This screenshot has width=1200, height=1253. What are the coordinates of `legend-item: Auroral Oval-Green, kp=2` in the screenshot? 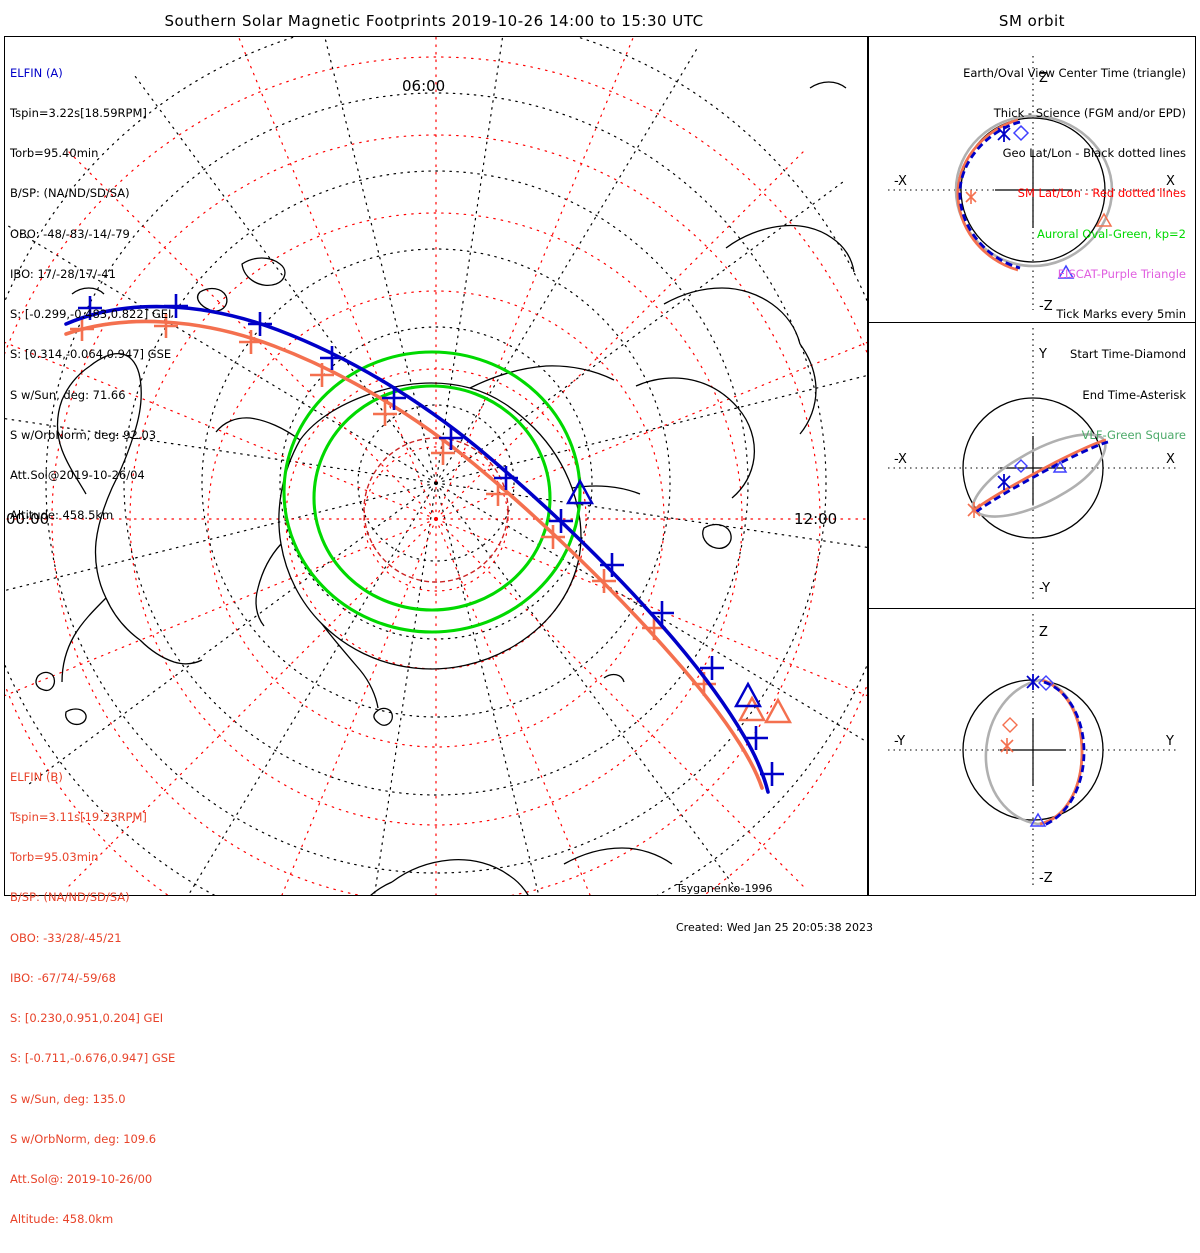 It's located at (1111, 233).